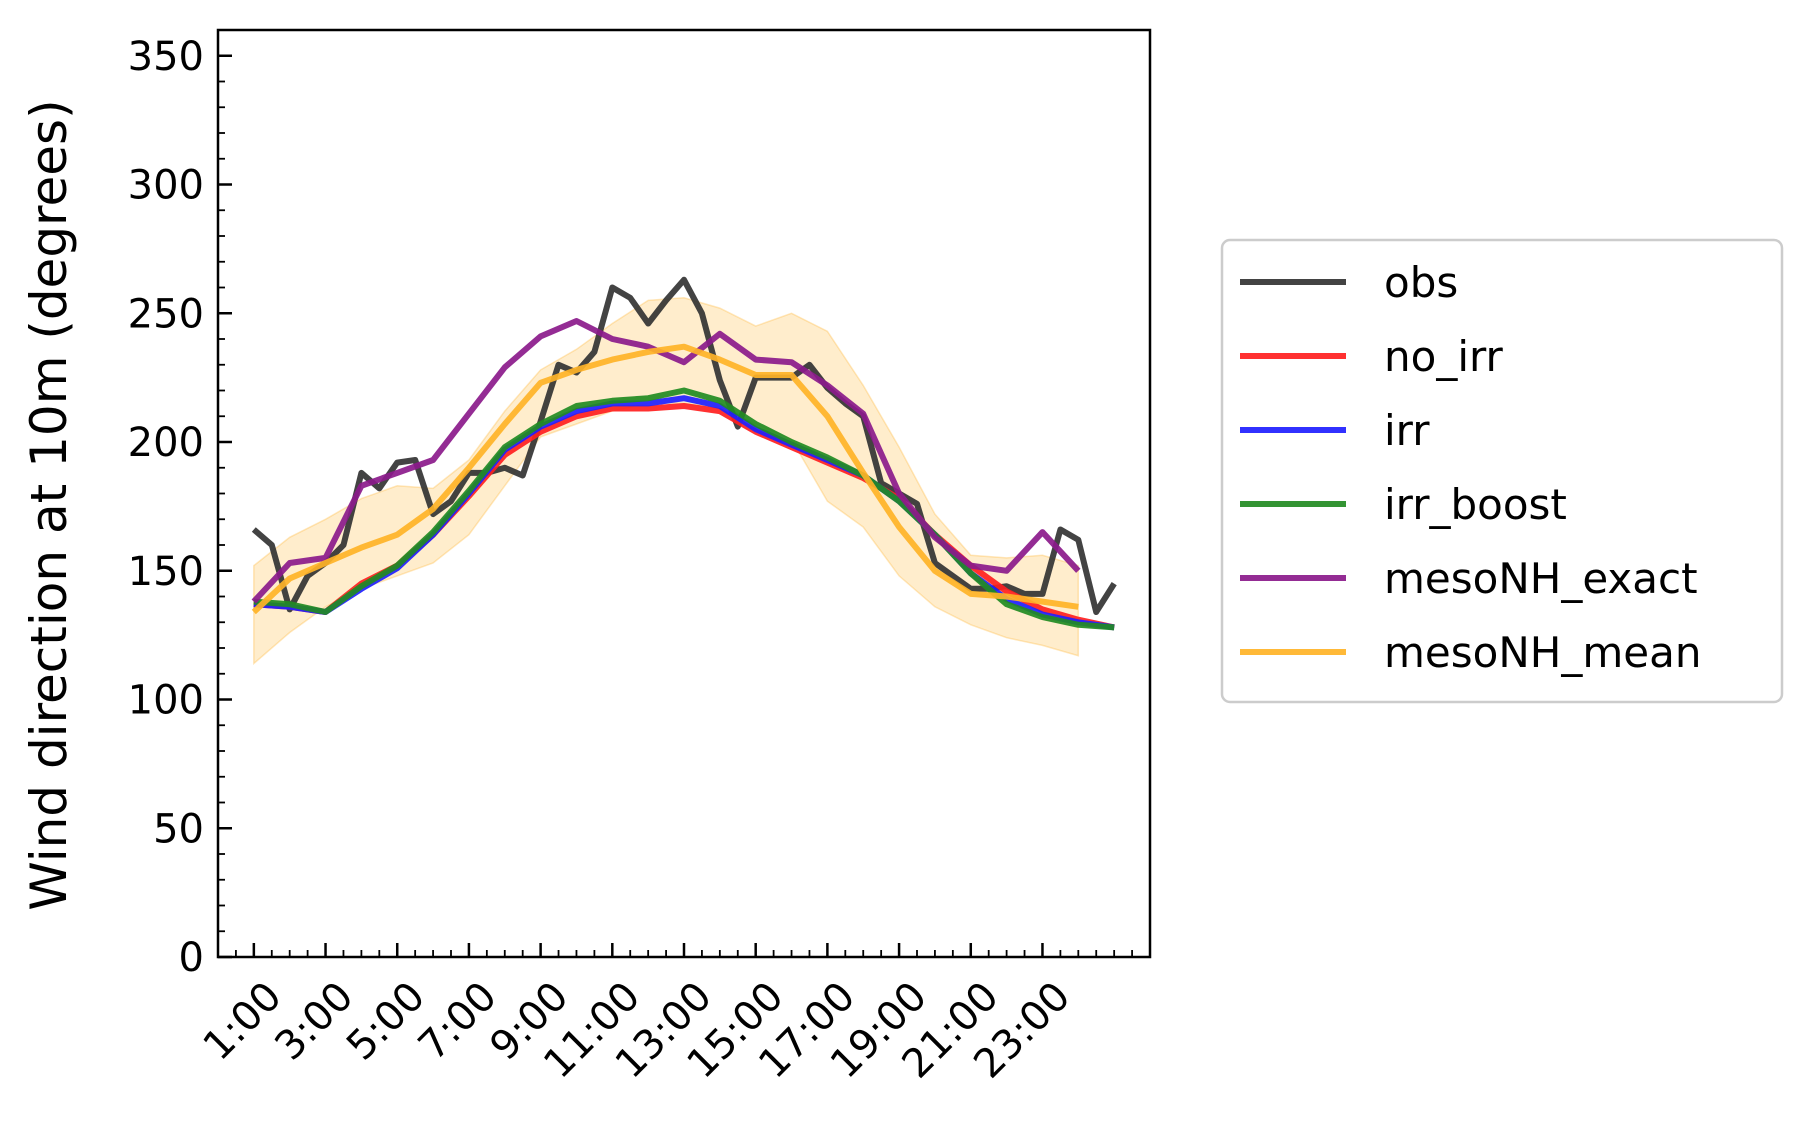 The image size is (1805, 1134). Describe the element at coordinates (191, 958) in the screenshot. I see `y-tick-label: 0` at that location.